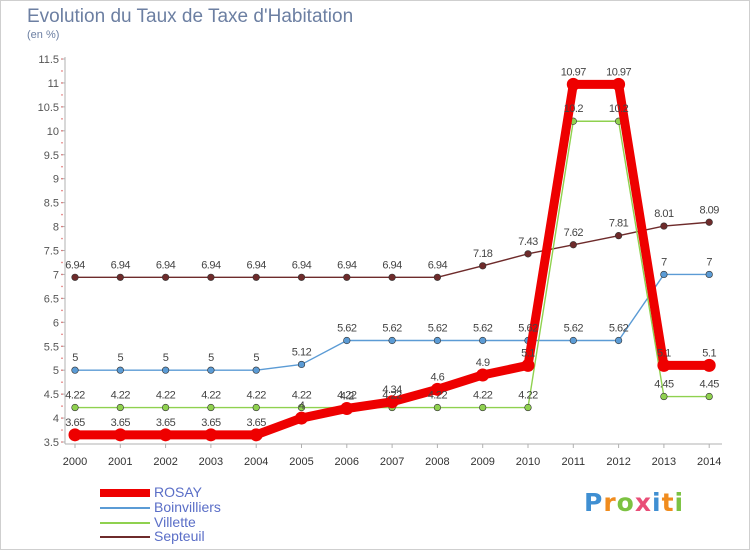 The image size is (750, 550). I want to click on x-tick-label: 2014, so click(709, 462).